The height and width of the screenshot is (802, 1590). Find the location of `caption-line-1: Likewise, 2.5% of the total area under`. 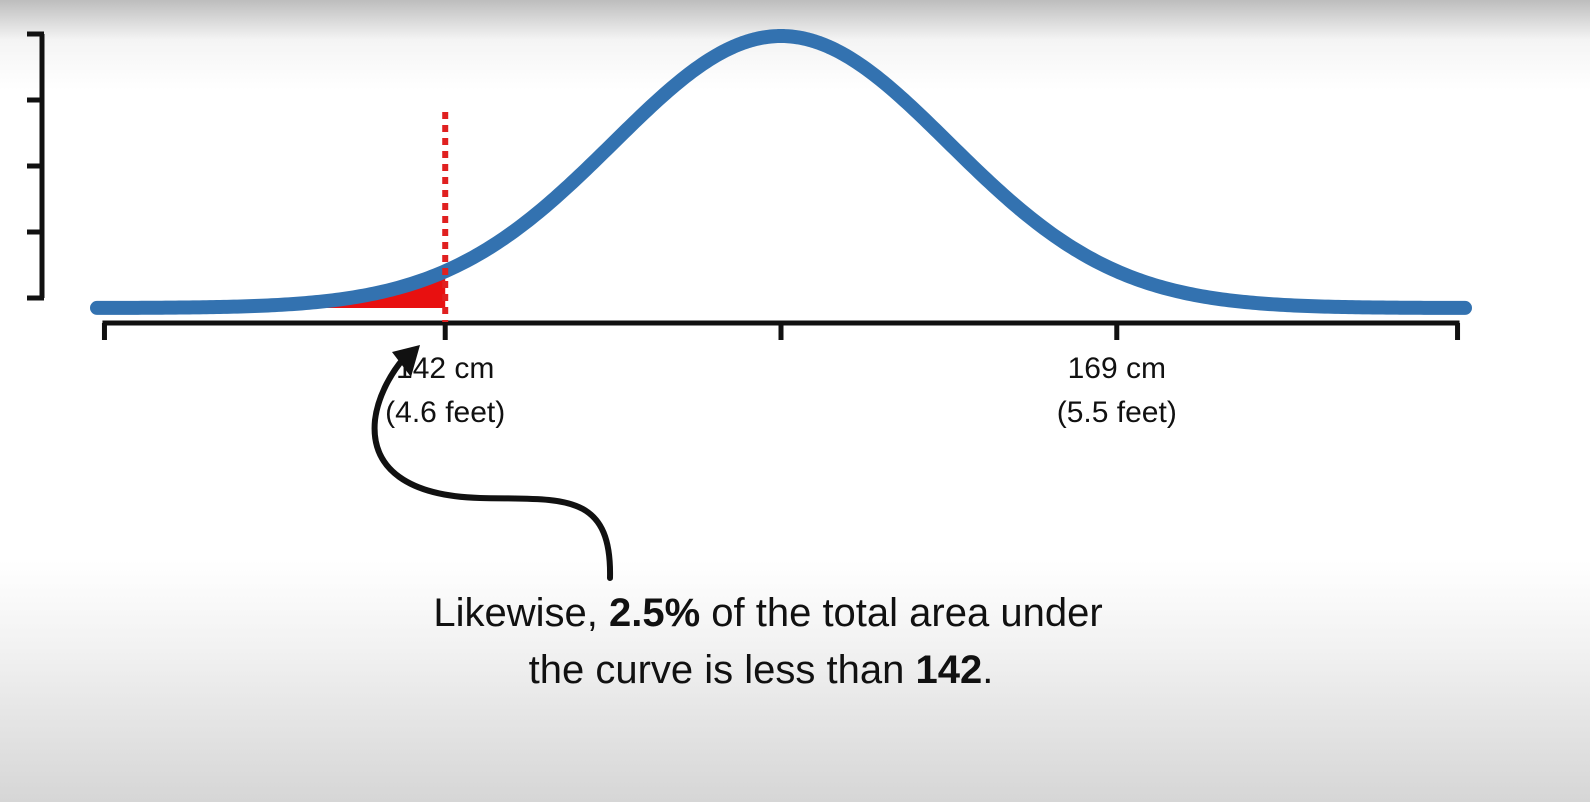

caption-line-1: Likewise, 2.5% of the total area under is located at coordinates (767, 613).